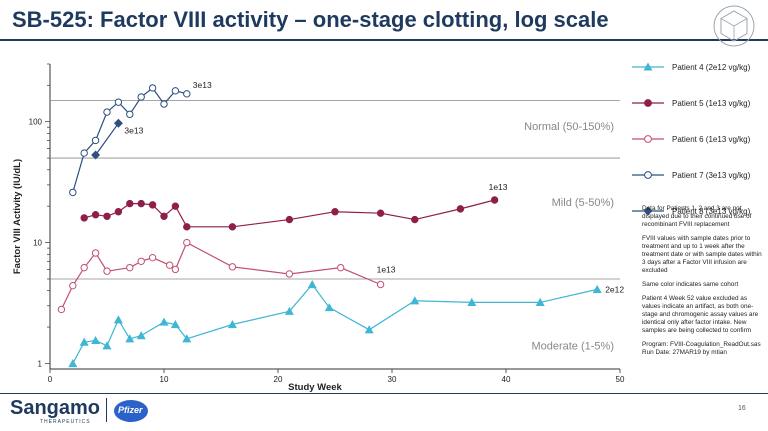 Image resolution: width=768 pixels, height=431 pixels. Describe the element at coordinates (278, 379) in the screenshot. I see `x-tick-label: 20` at that location.